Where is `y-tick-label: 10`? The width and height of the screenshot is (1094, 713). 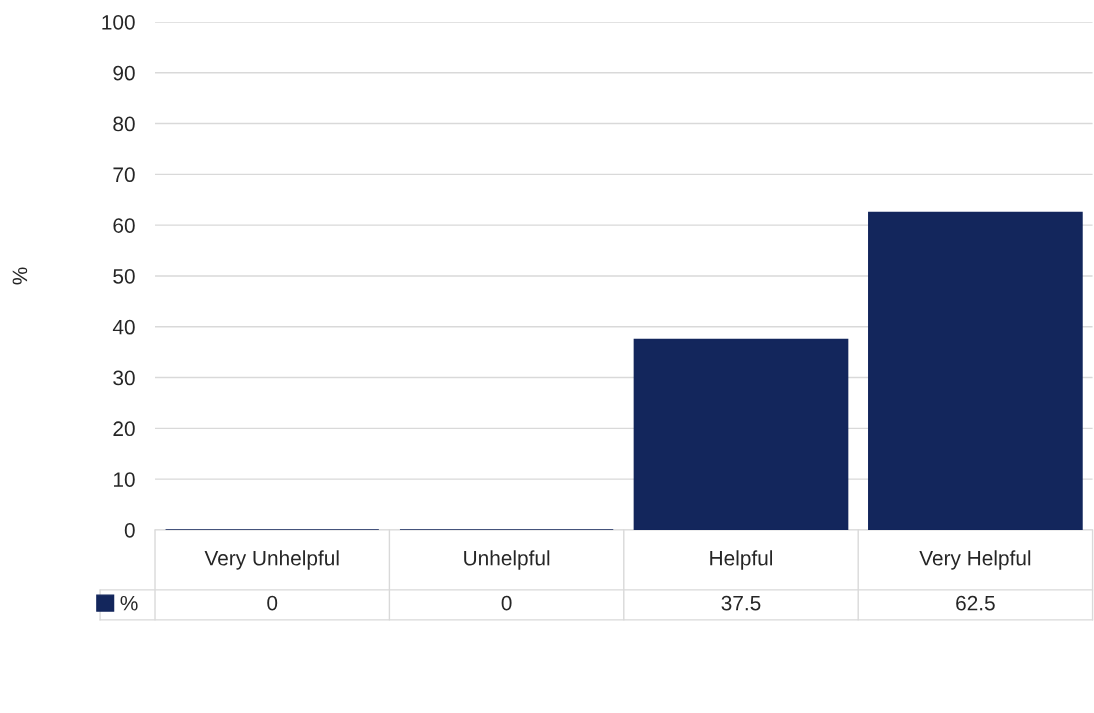 y-tick-label: 10 is located at coordinates (124, 479).